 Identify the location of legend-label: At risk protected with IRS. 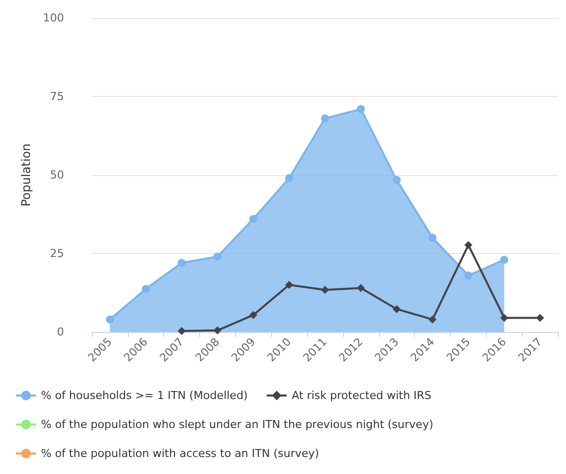
(362, 395).